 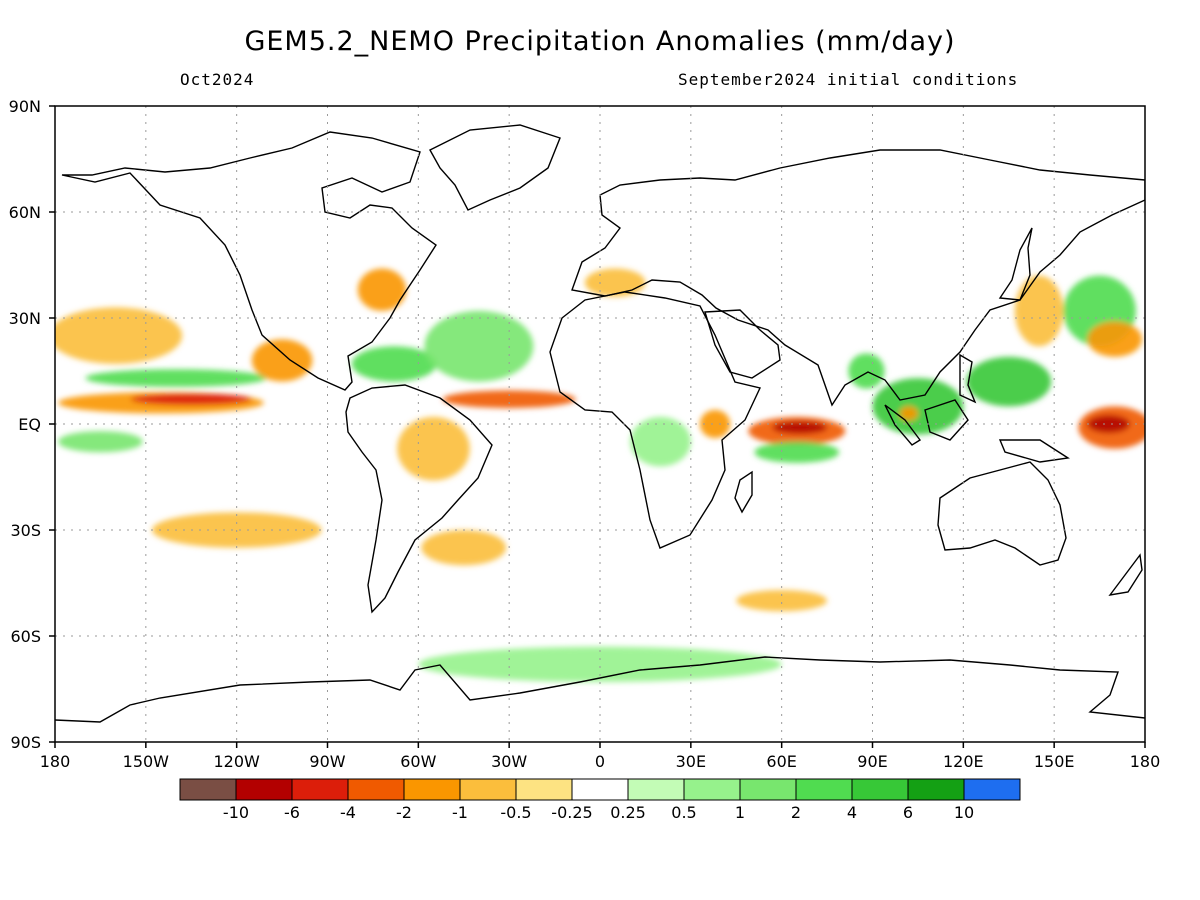 I want to click on forecast-month: Oct2024, so click(x=217, y=79).